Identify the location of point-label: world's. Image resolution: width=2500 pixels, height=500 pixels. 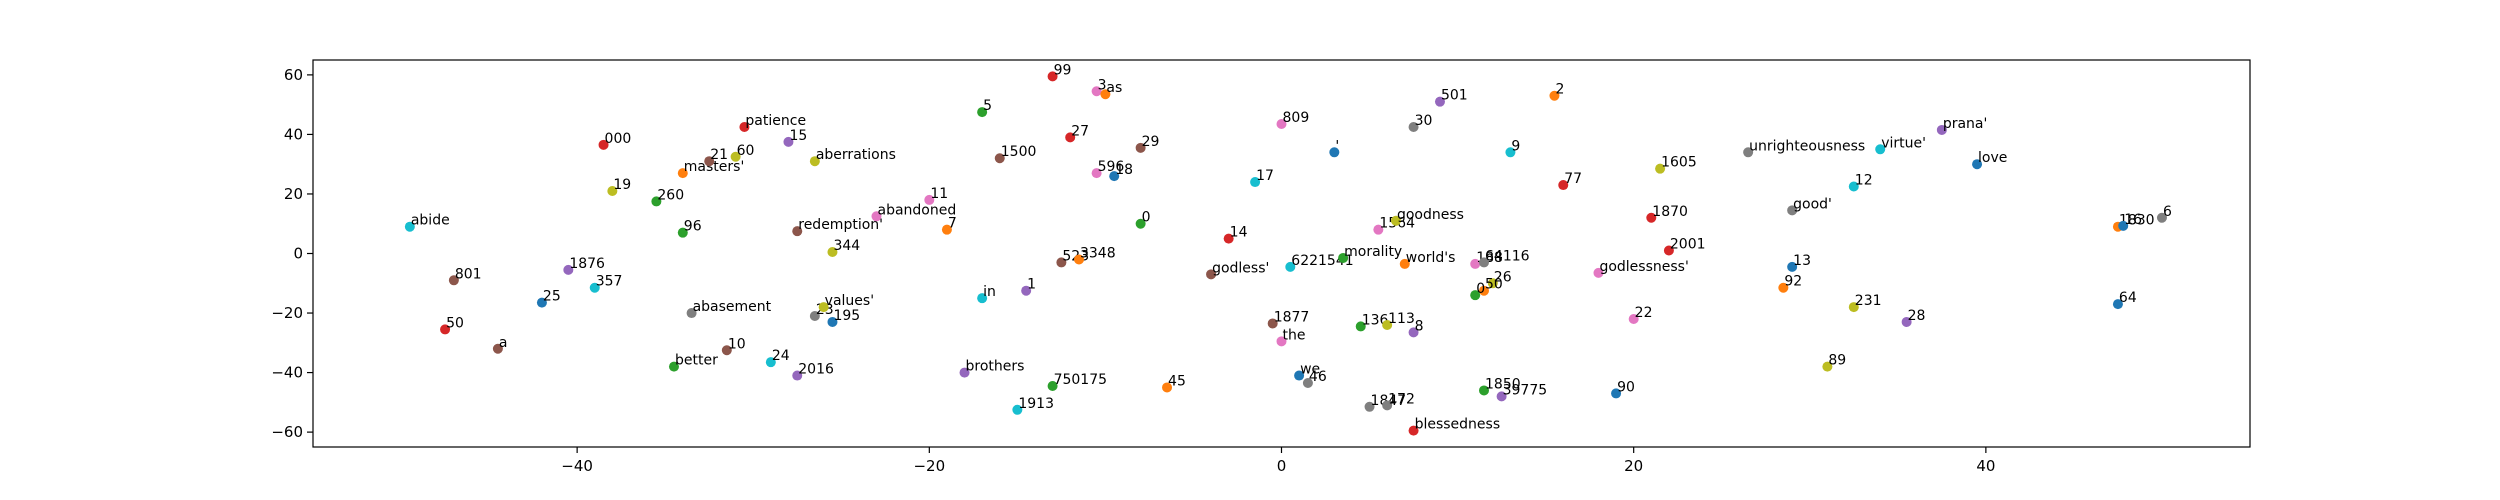
(1431, 258).